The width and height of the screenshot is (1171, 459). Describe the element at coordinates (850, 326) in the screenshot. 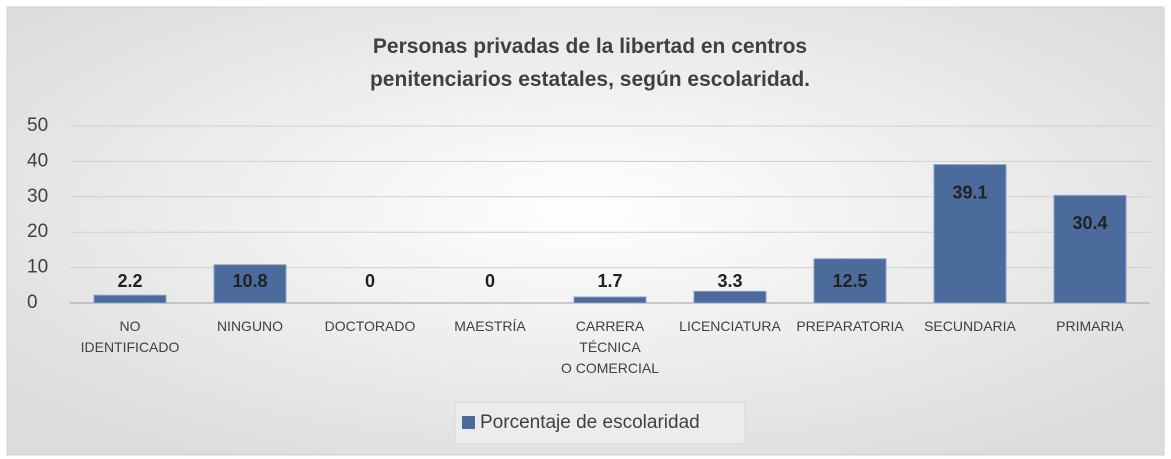

I see `x-tick-label: PREPARATORIA` at that location.